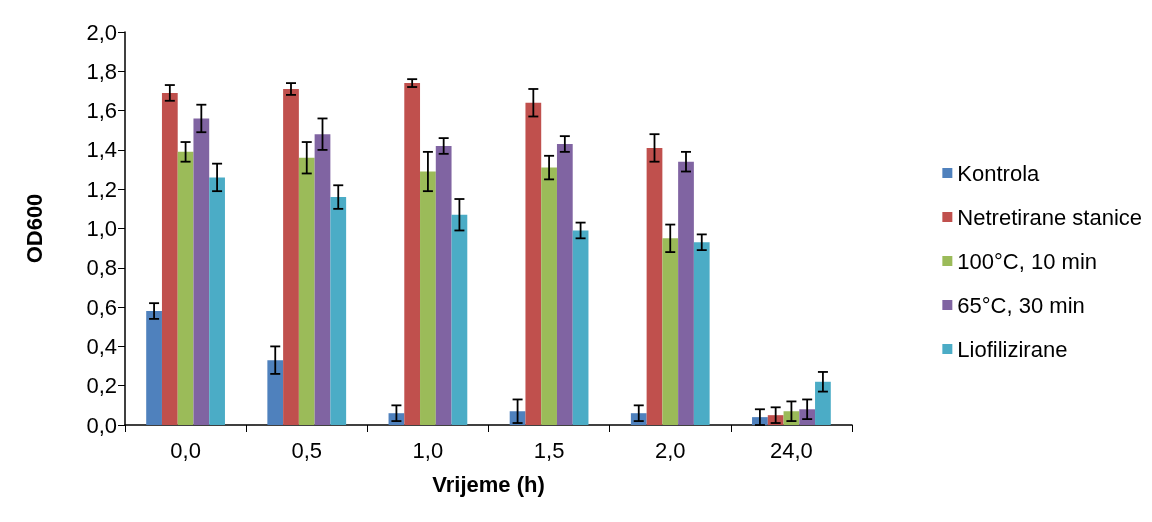  I want to click on y-tick-label: 1,2, so click(101, 189).